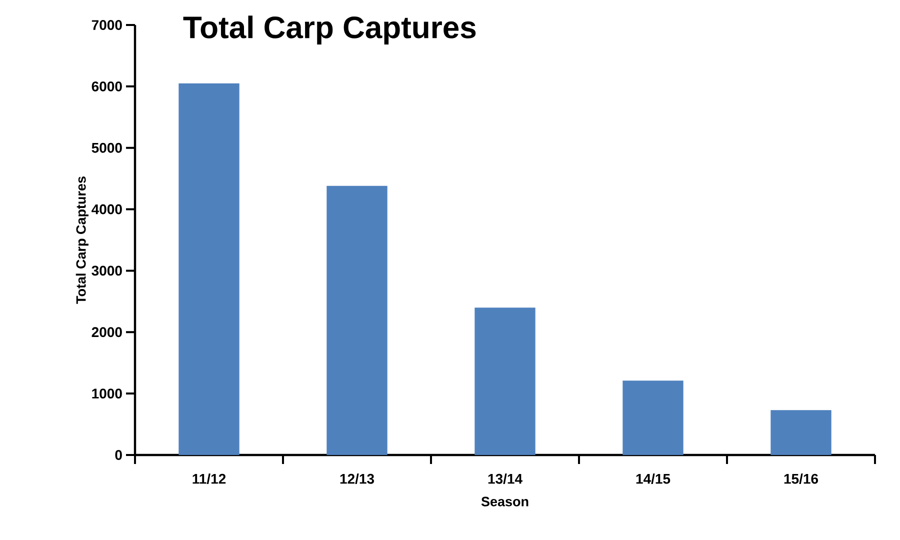 This screenshot has width=900, height=540. I want to click on y-axis-title: Total Carp Captures, so click(82, 240).